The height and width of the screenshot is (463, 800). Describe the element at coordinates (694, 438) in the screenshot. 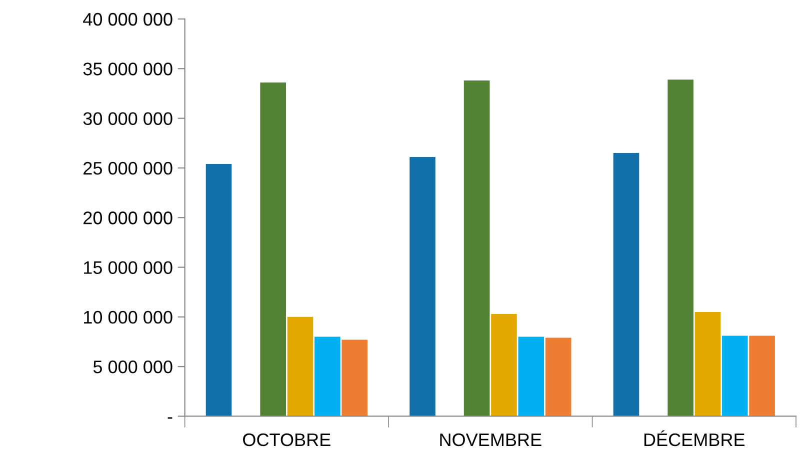

I see `x-tick-label: DÉCEMBRE` at that location.